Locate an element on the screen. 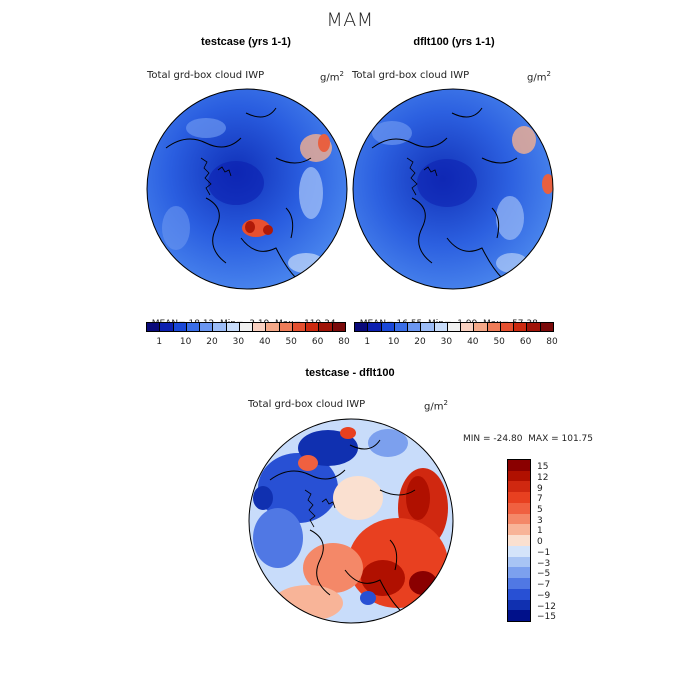  panel1-colorbar is located at coordinates (246, 327).